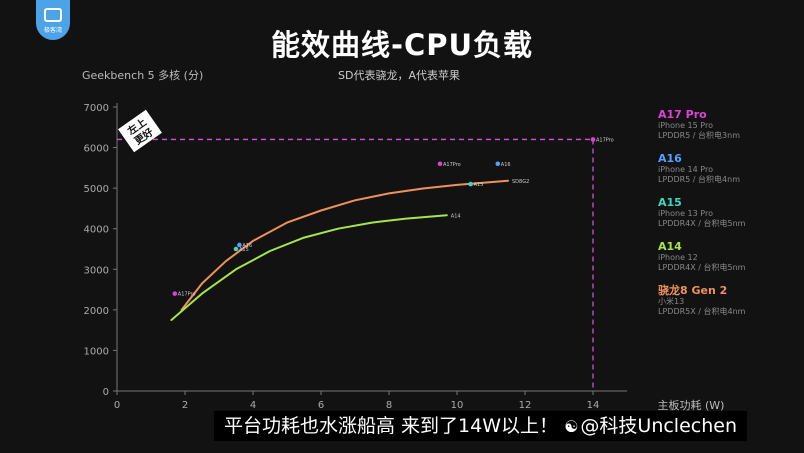 This screenshot has height=453, width=804. What do you see at coordinates (685, 213) in the screenshot?
I see `legend-entry-detail: iPhone 13 Pro` at bounding box center [685, 213].